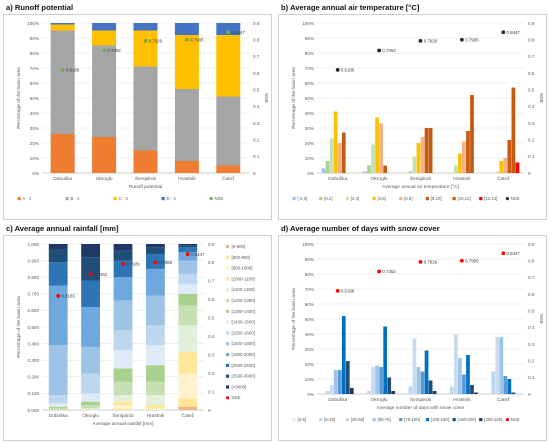 Image resolution: width=550 pixels, height=442 pixels. I want to click on legend-label: [25-50], so click(357, 419).